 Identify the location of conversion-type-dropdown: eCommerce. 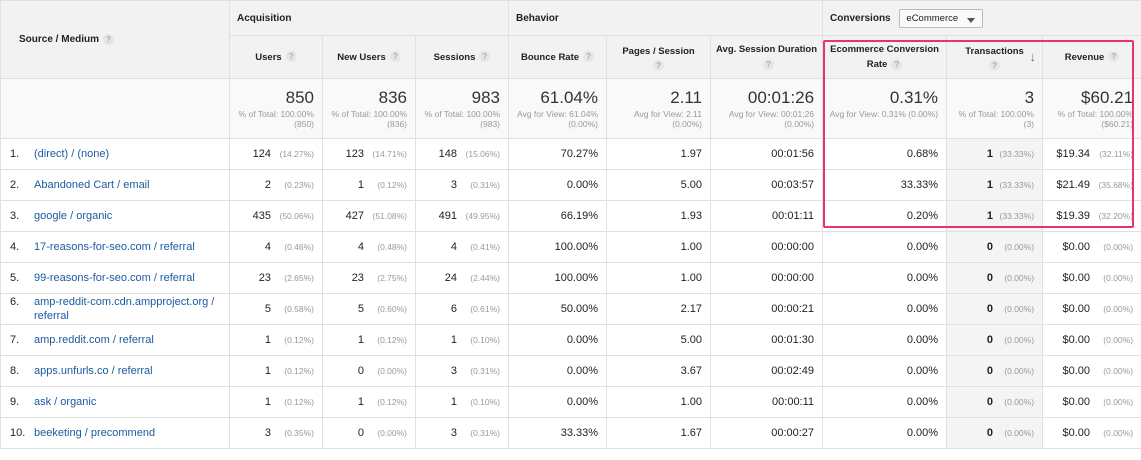
(941, 18).